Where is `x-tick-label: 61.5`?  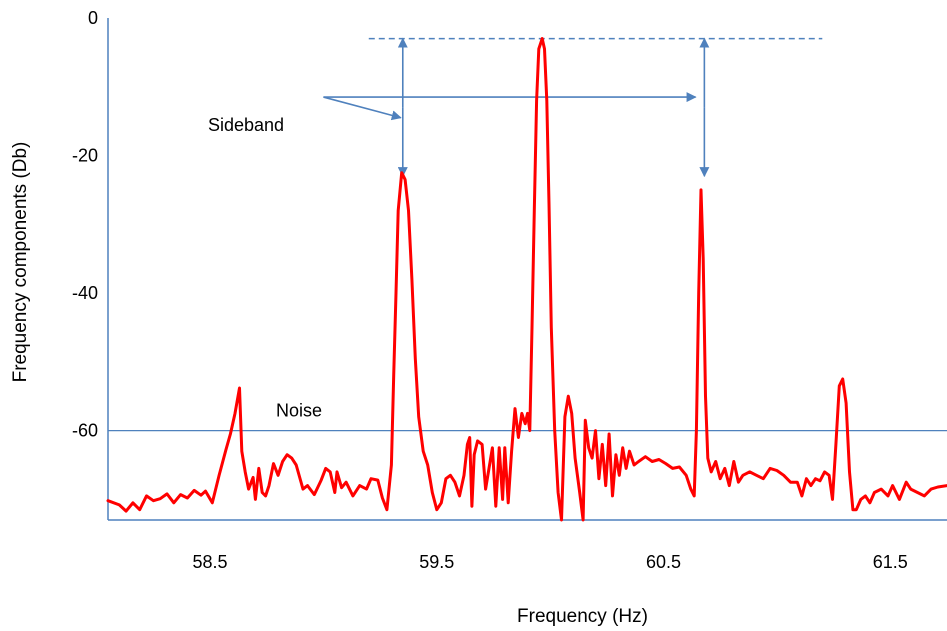 x-tick-label: 61.5 is located at coordinates (890, 562).